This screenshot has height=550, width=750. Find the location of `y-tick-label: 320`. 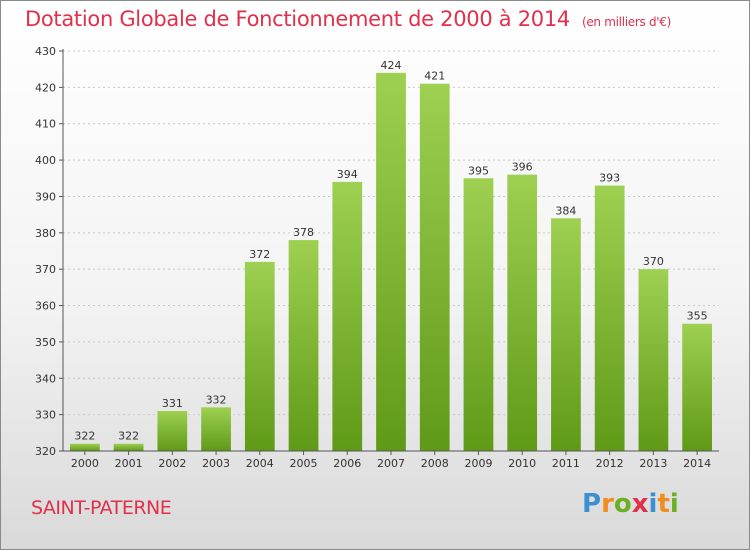

y-tick-label: 320 is located at coordinates (45, 451).